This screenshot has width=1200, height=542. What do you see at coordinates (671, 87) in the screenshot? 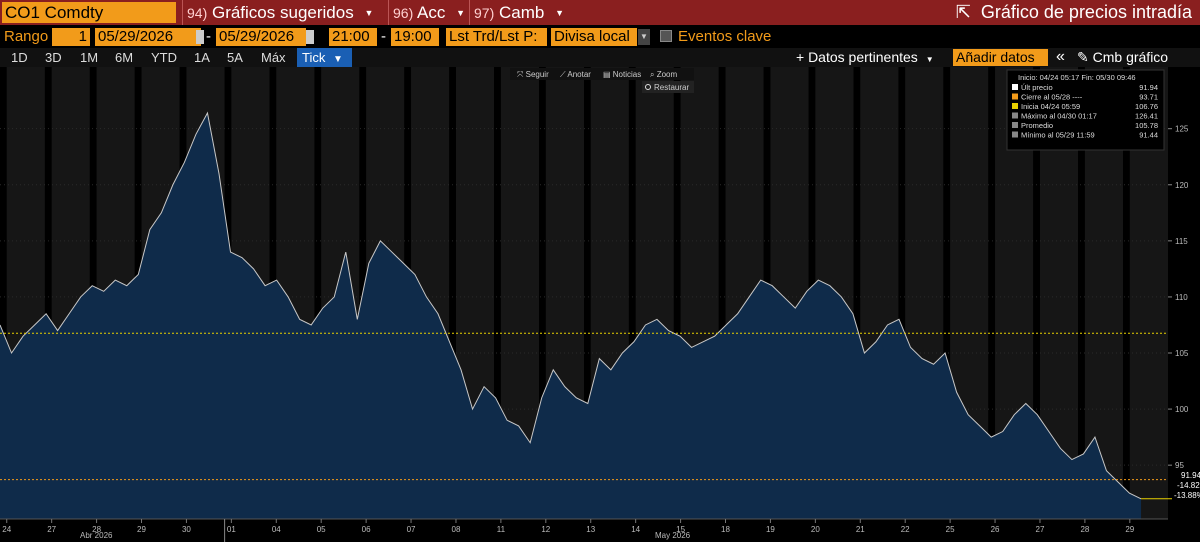
I see `restore-button: Restaurar` at bounding box center [671, 87].